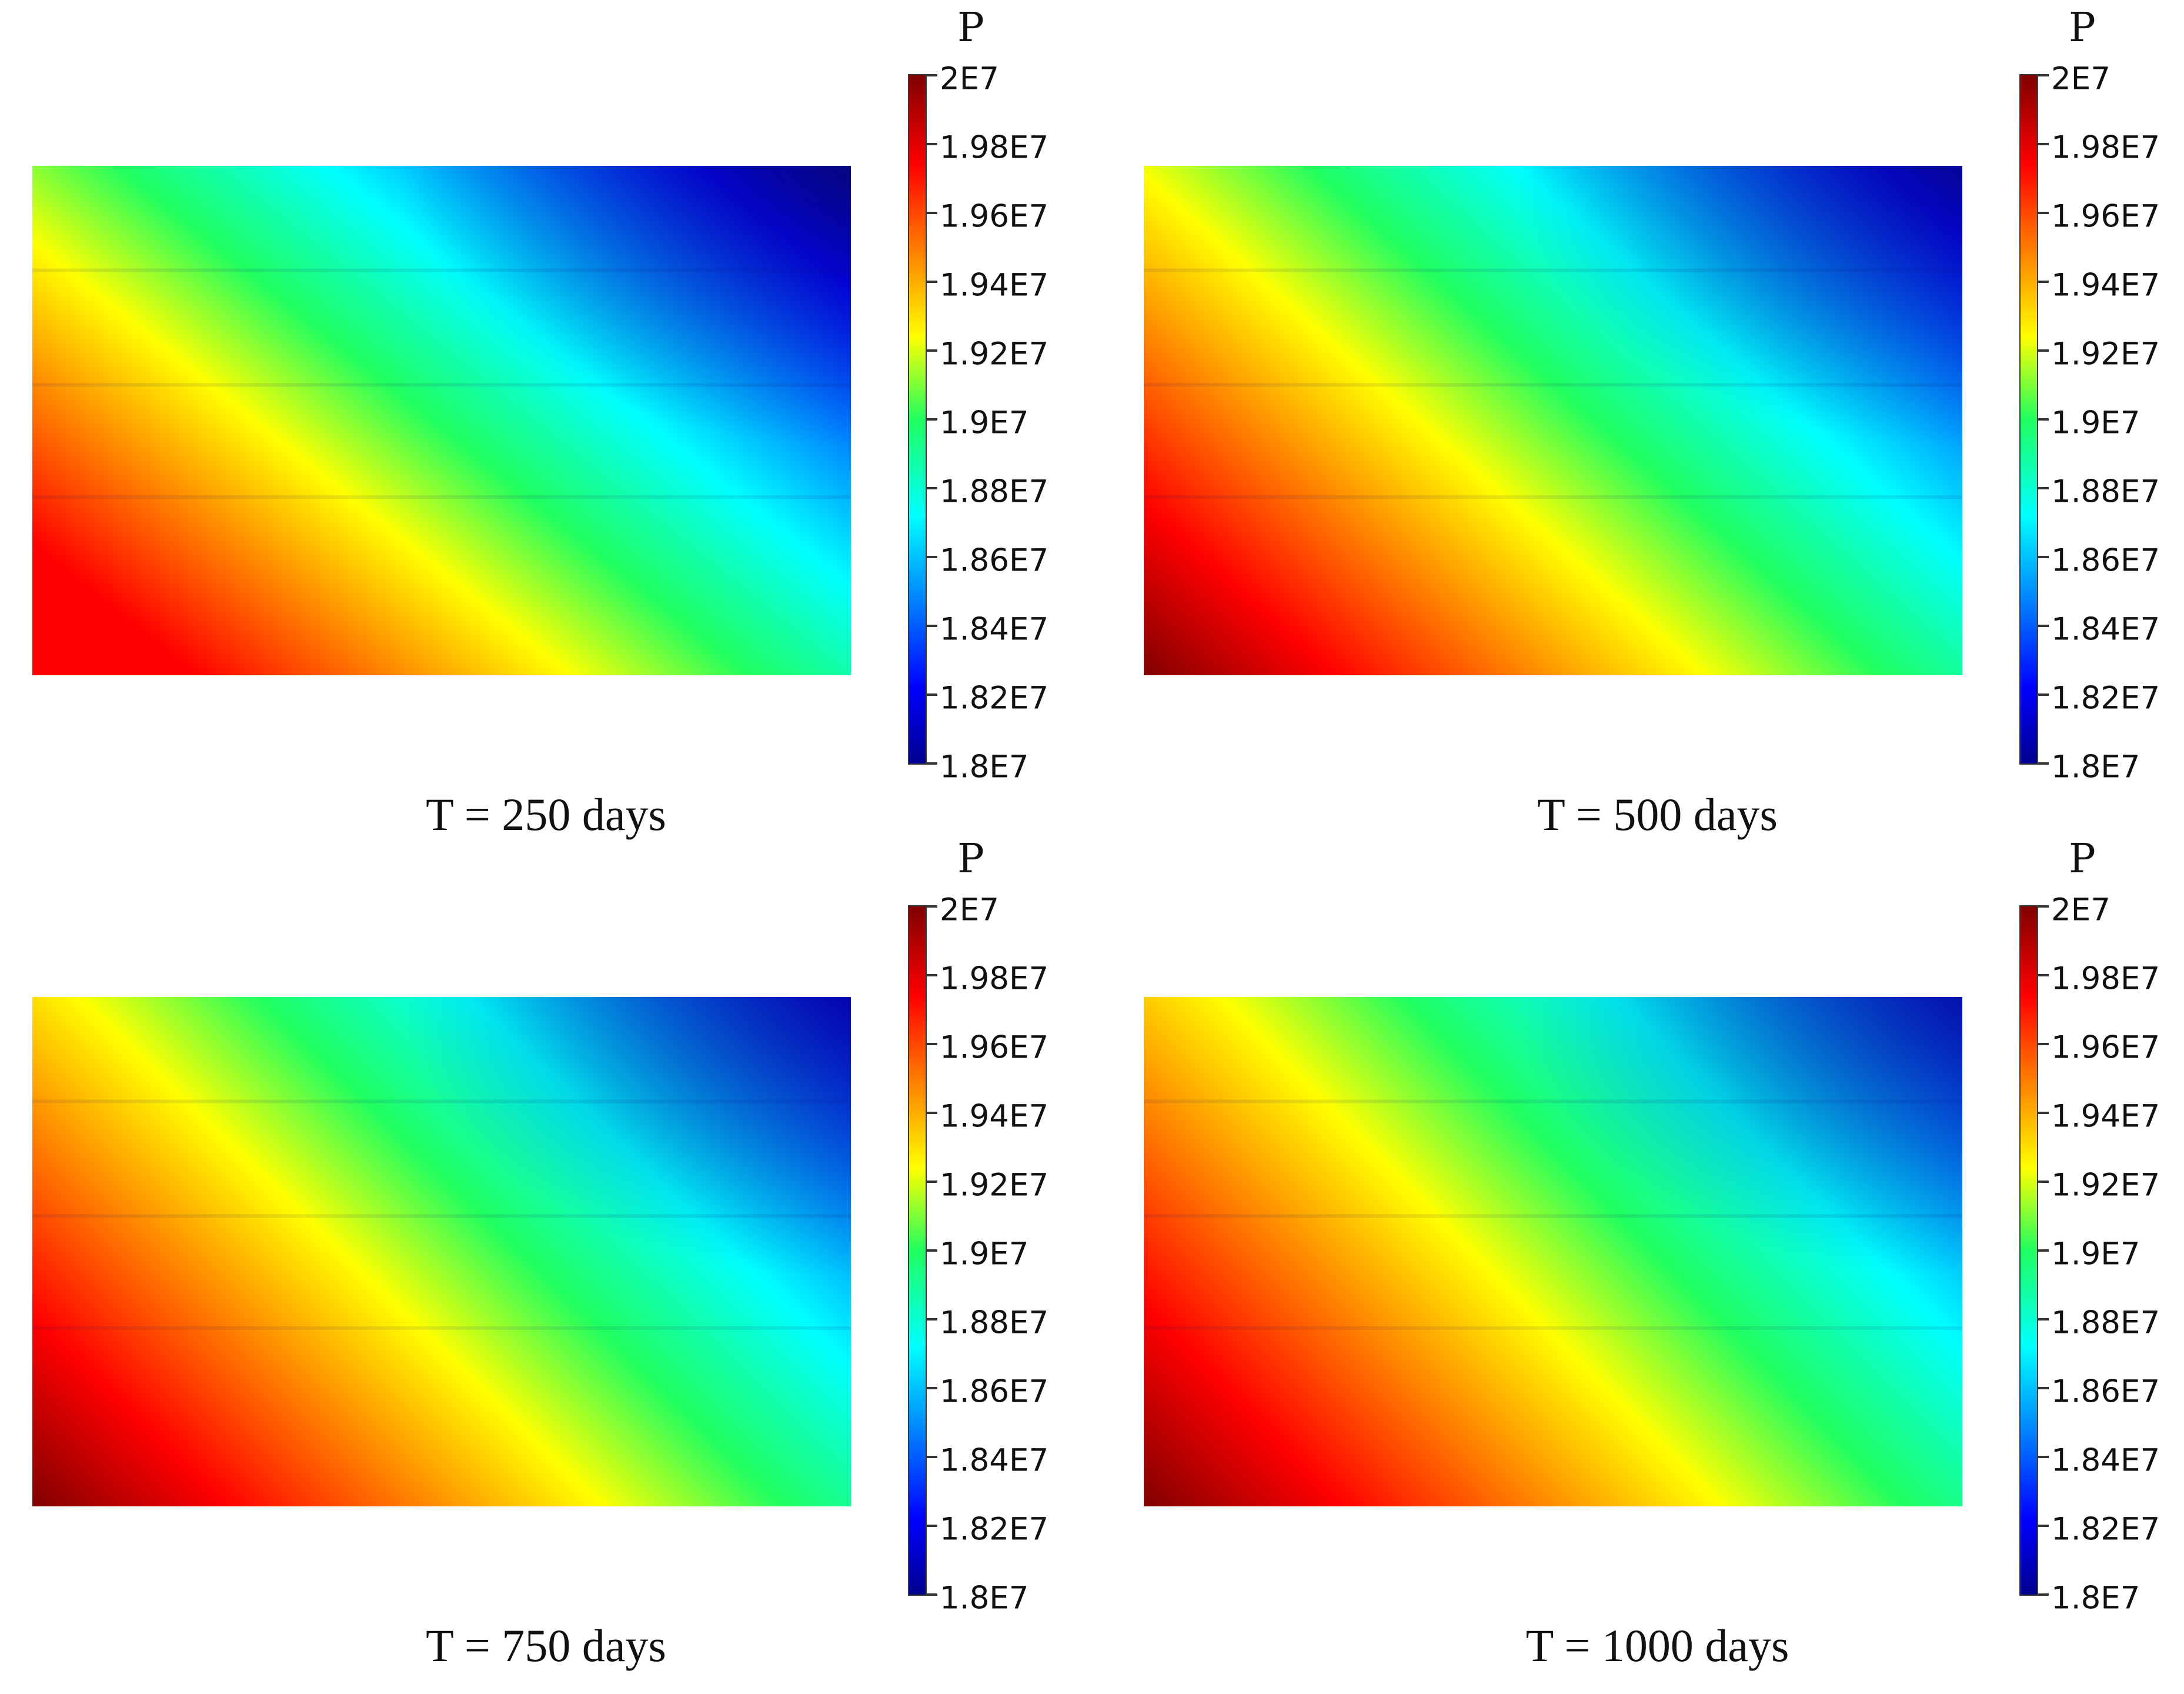 The height and width of the screenshot is (1694, 2184). What do you see at coordinates (546, 814) in the screenshot?
I see `time-caption: T = 250 days` at bounding box center [546, 814].